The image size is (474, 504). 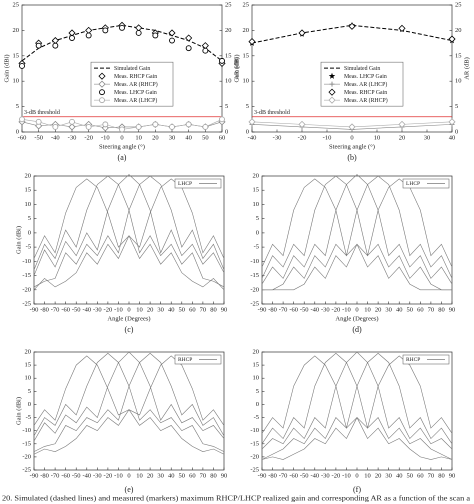 I want to click on y-tick-label: 25, so click(x=16, y=4).